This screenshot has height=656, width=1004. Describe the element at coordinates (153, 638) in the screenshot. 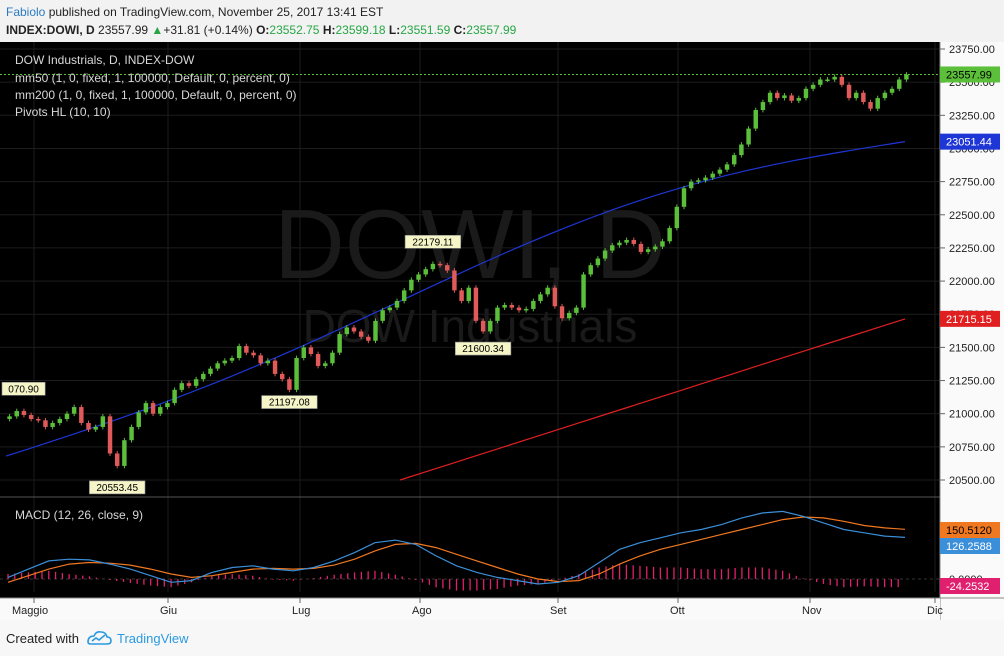

I see `tradingview-link: TradingView` at that location.